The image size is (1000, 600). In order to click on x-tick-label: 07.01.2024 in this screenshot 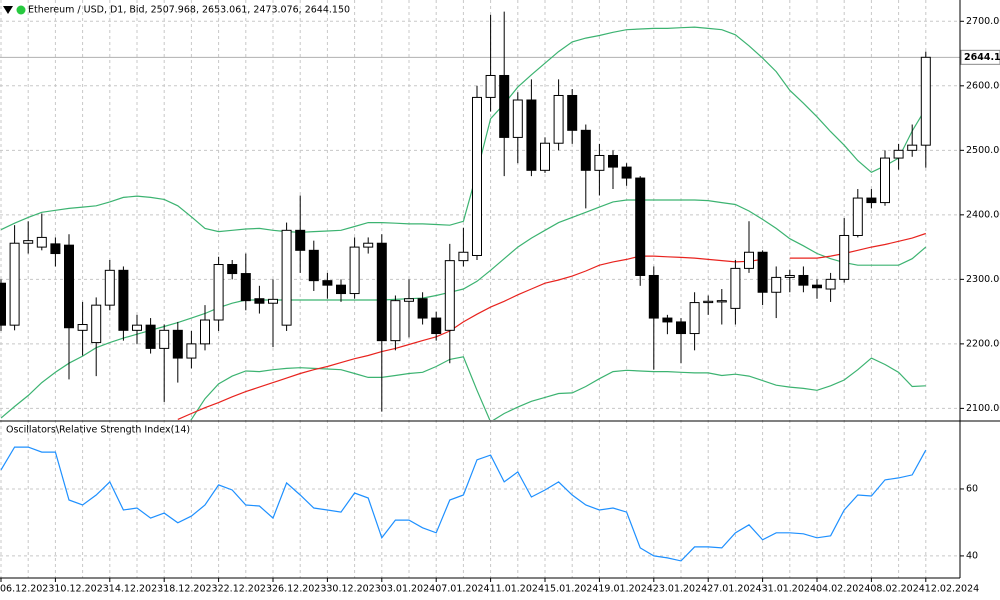, I will do `click(462, 589)`.